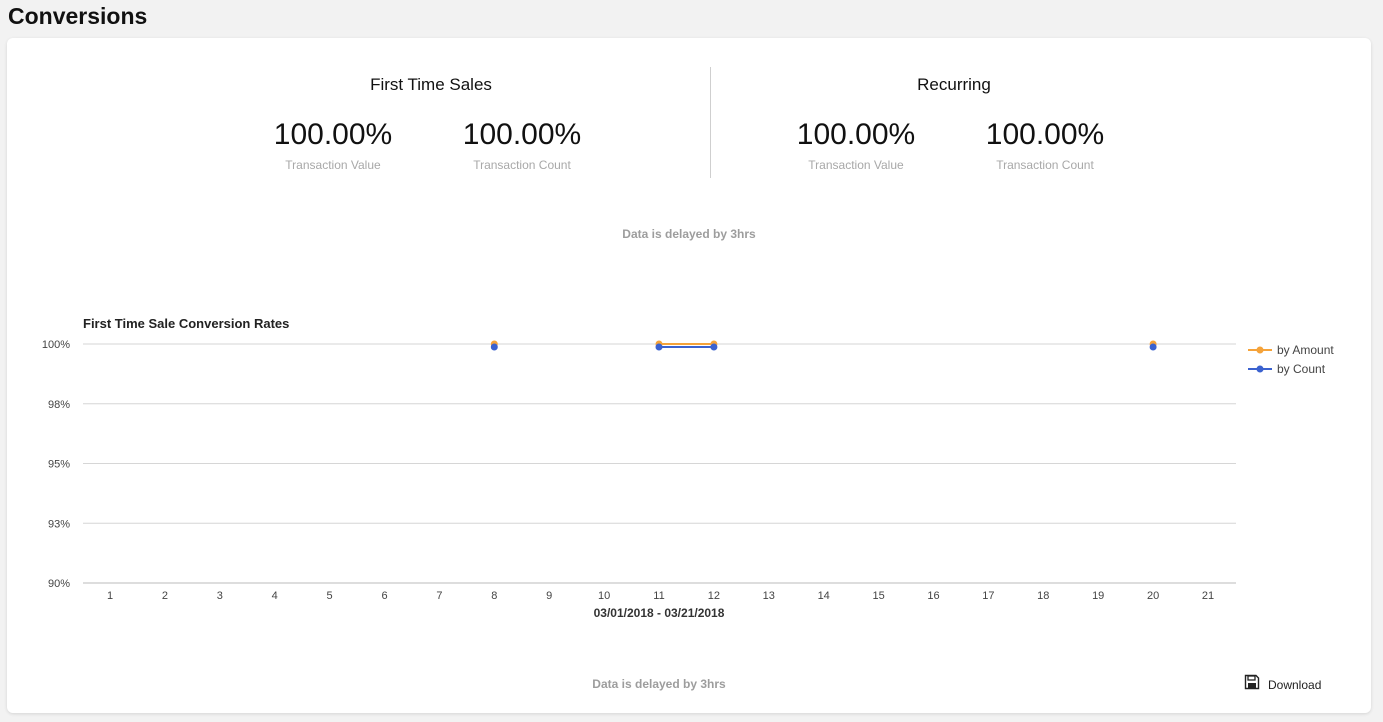 The width and height of the screenshot is (1383, 722). I want to click on save-icon, so click(1252, 684).